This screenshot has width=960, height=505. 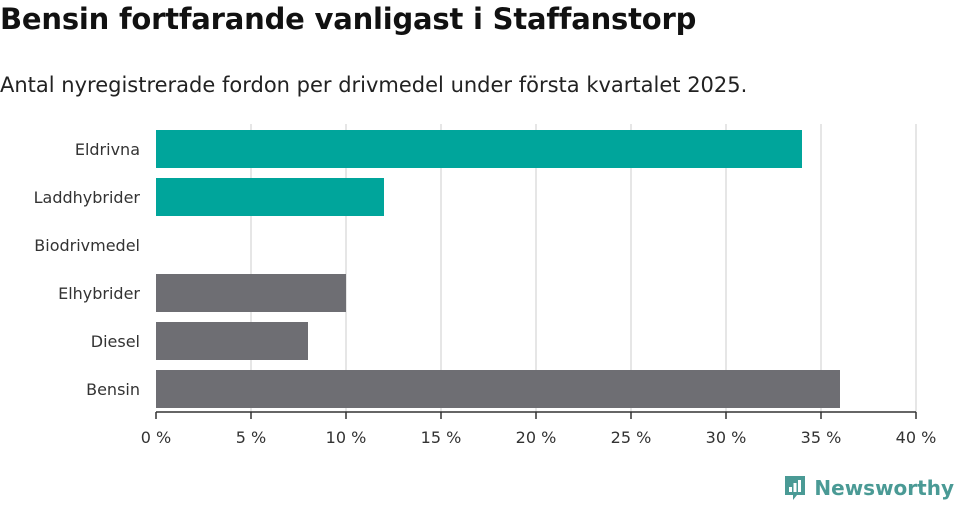 I want to click on x-tick-label: 35 %, so click(x=821, y=437).